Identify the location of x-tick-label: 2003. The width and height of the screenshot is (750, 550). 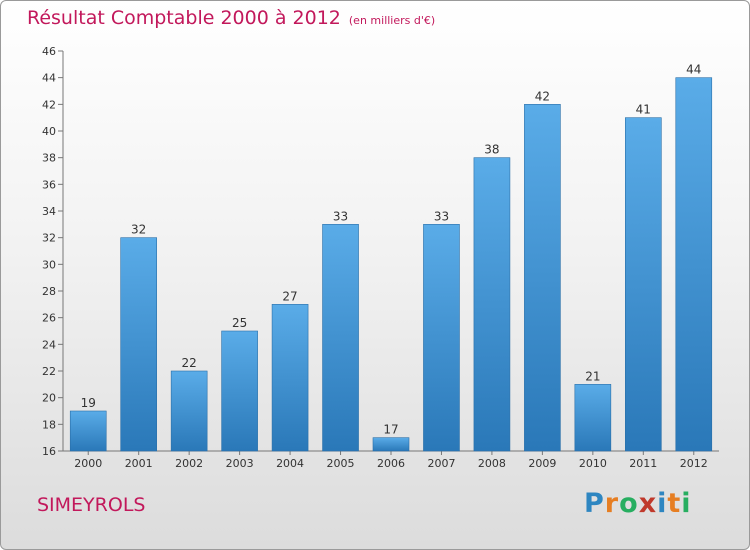
(240, 463).